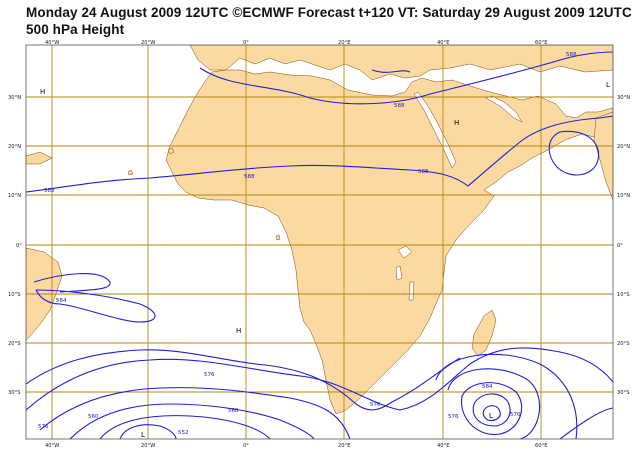 This screenshot has width=640, height=457. What do you see at coordinates (130, 172) in the screenshot?
I see `land-cape-verde` at bounding box center [130, 172].